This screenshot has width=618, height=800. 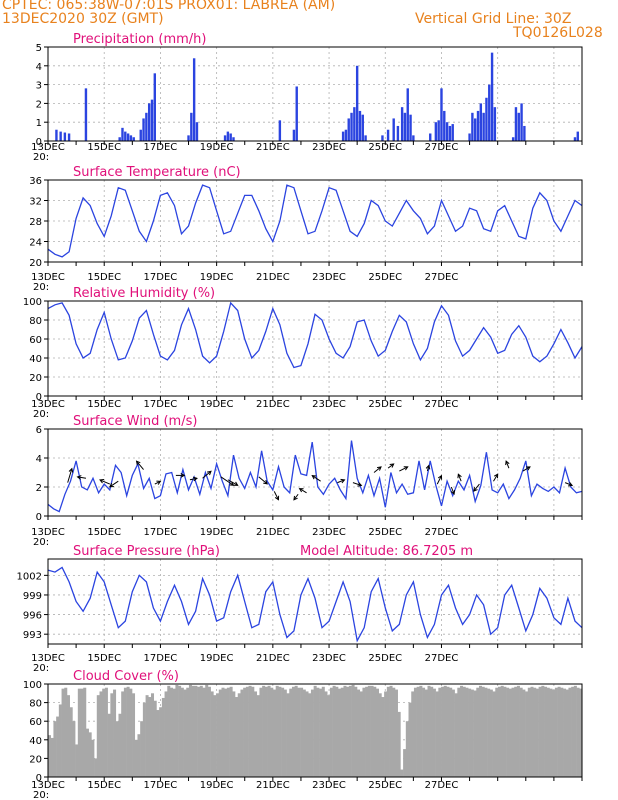 I want to click on y-tick-label: 2, so click(x=39, y=488).